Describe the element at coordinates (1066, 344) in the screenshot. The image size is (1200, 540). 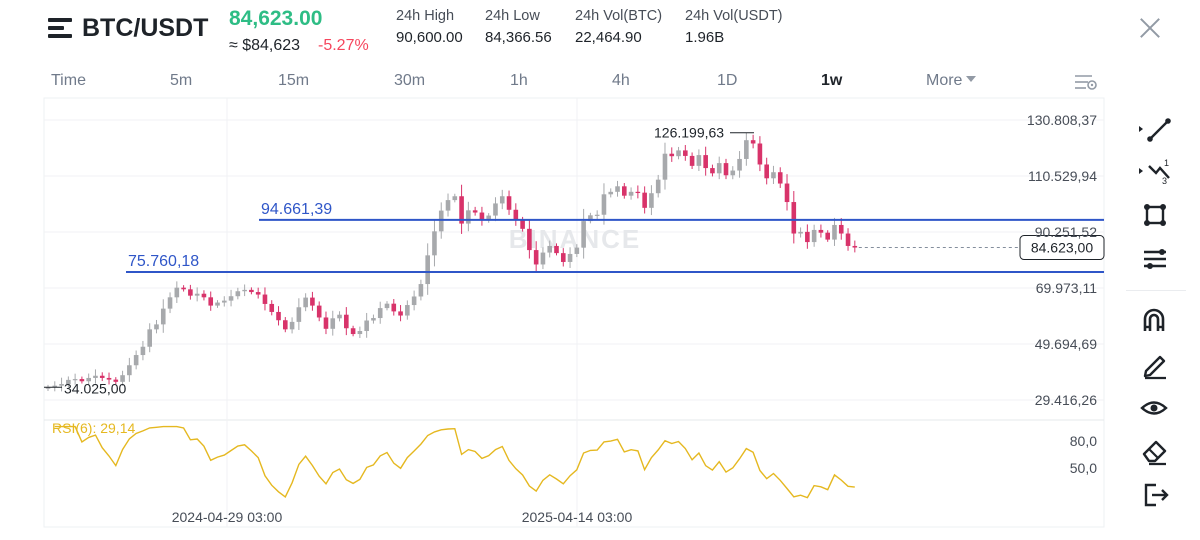
I see `y-tick-label: 49.694,69` at that location.